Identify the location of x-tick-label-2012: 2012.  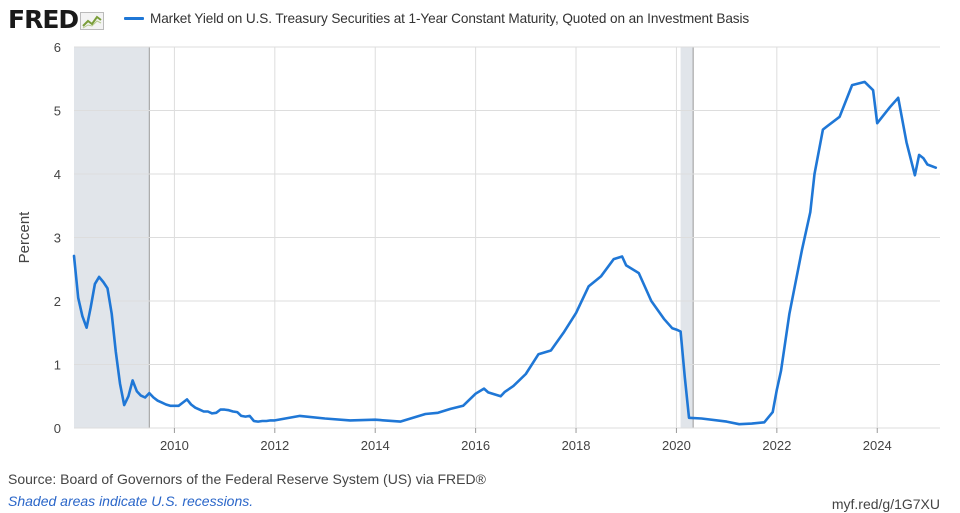
(274, 445).